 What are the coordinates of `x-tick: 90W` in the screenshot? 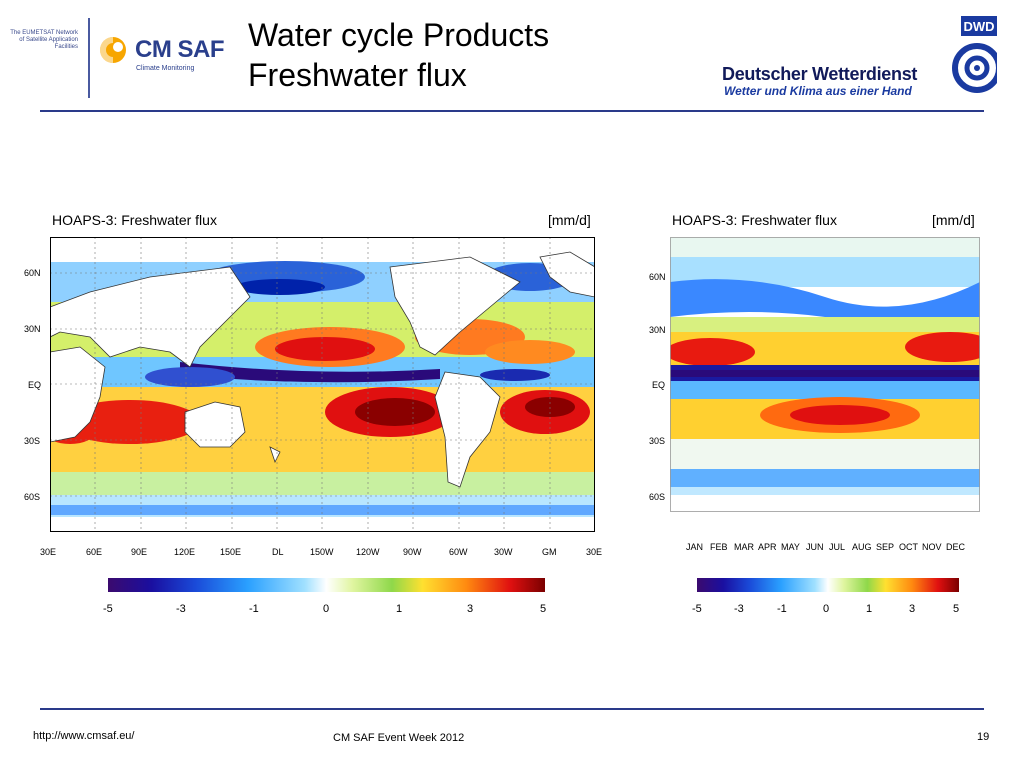 It's located at (412, 552).